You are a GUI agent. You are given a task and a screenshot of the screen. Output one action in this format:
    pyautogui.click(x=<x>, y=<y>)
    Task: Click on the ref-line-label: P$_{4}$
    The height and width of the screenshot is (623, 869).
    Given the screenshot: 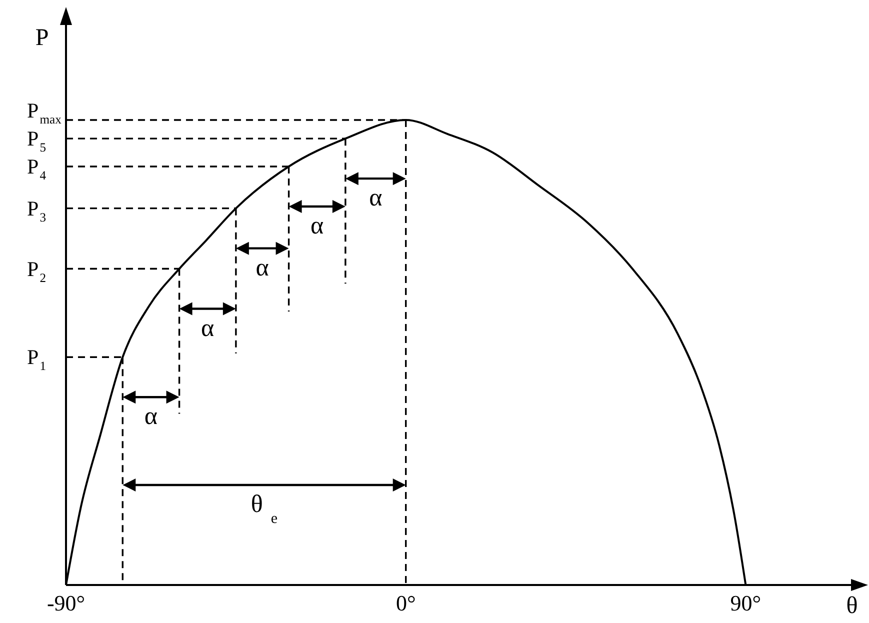 What is the action you would take?
    pyautogui.click(x=37, y=168)
    